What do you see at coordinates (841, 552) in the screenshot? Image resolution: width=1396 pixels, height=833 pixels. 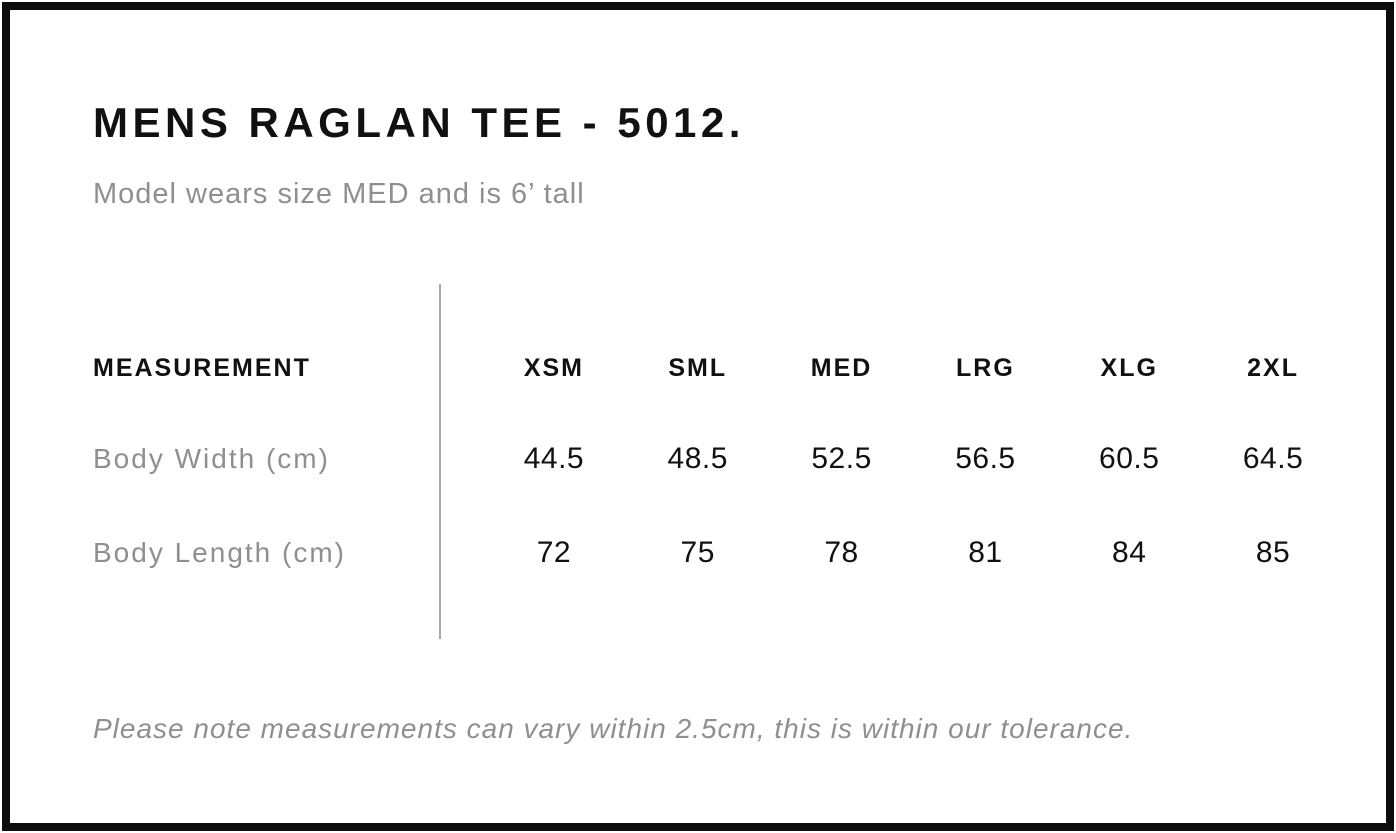 I see `body-length-value-med: 78` at bounding box center [841, 552].